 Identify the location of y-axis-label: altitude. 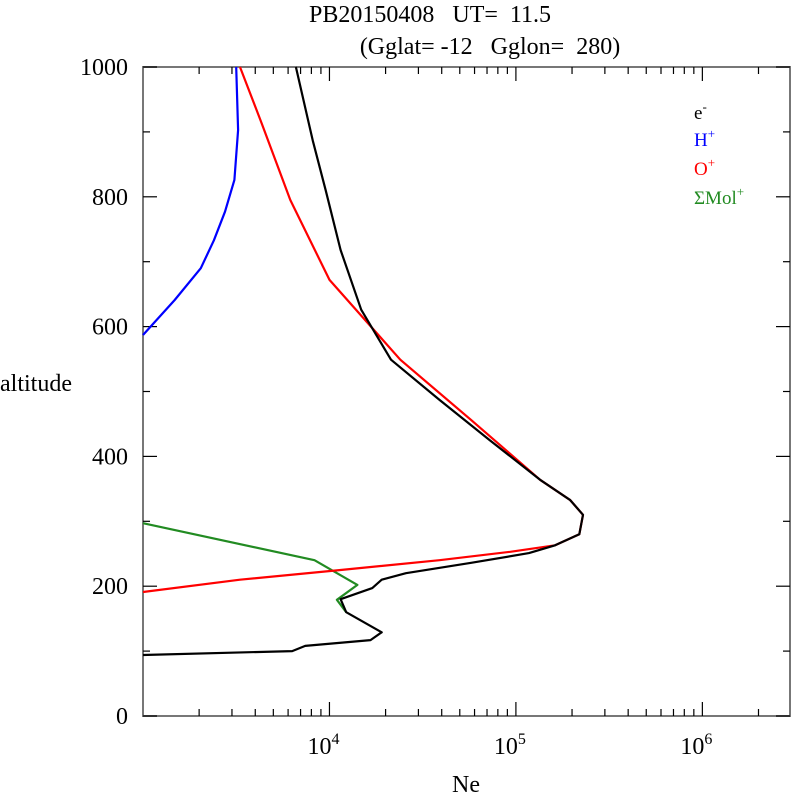
(36, 384).